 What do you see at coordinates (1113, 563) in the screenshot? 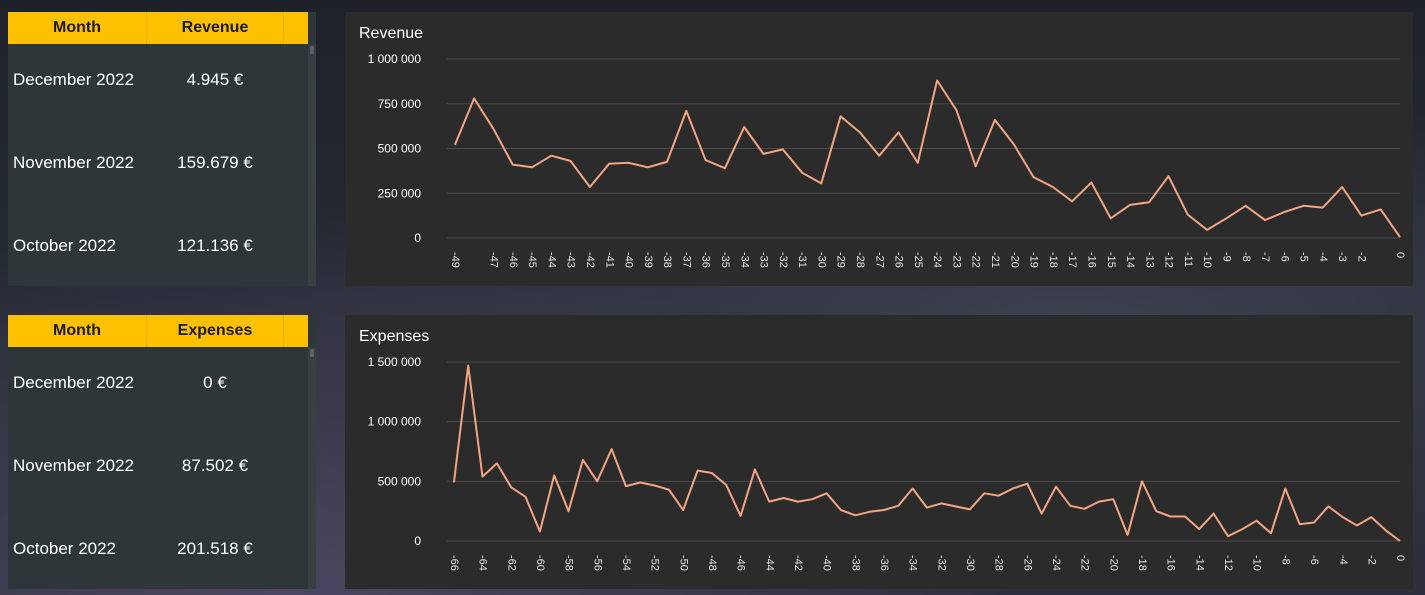
I see `x-tick-label: -20` at bounding box center [1113, 563].